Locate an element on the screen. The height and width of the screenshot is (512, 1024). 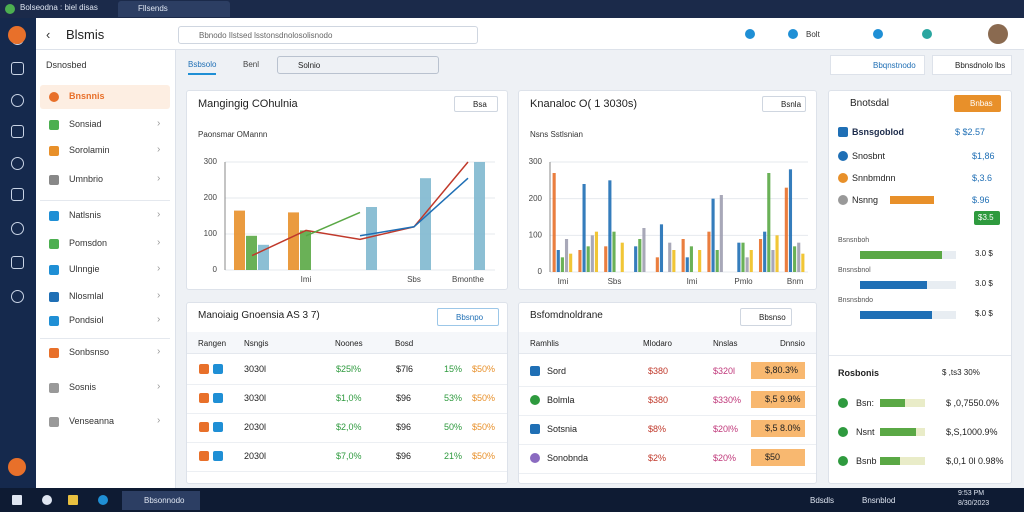
sidebar-item: Ulnngie is located at coordinates (84, 269).